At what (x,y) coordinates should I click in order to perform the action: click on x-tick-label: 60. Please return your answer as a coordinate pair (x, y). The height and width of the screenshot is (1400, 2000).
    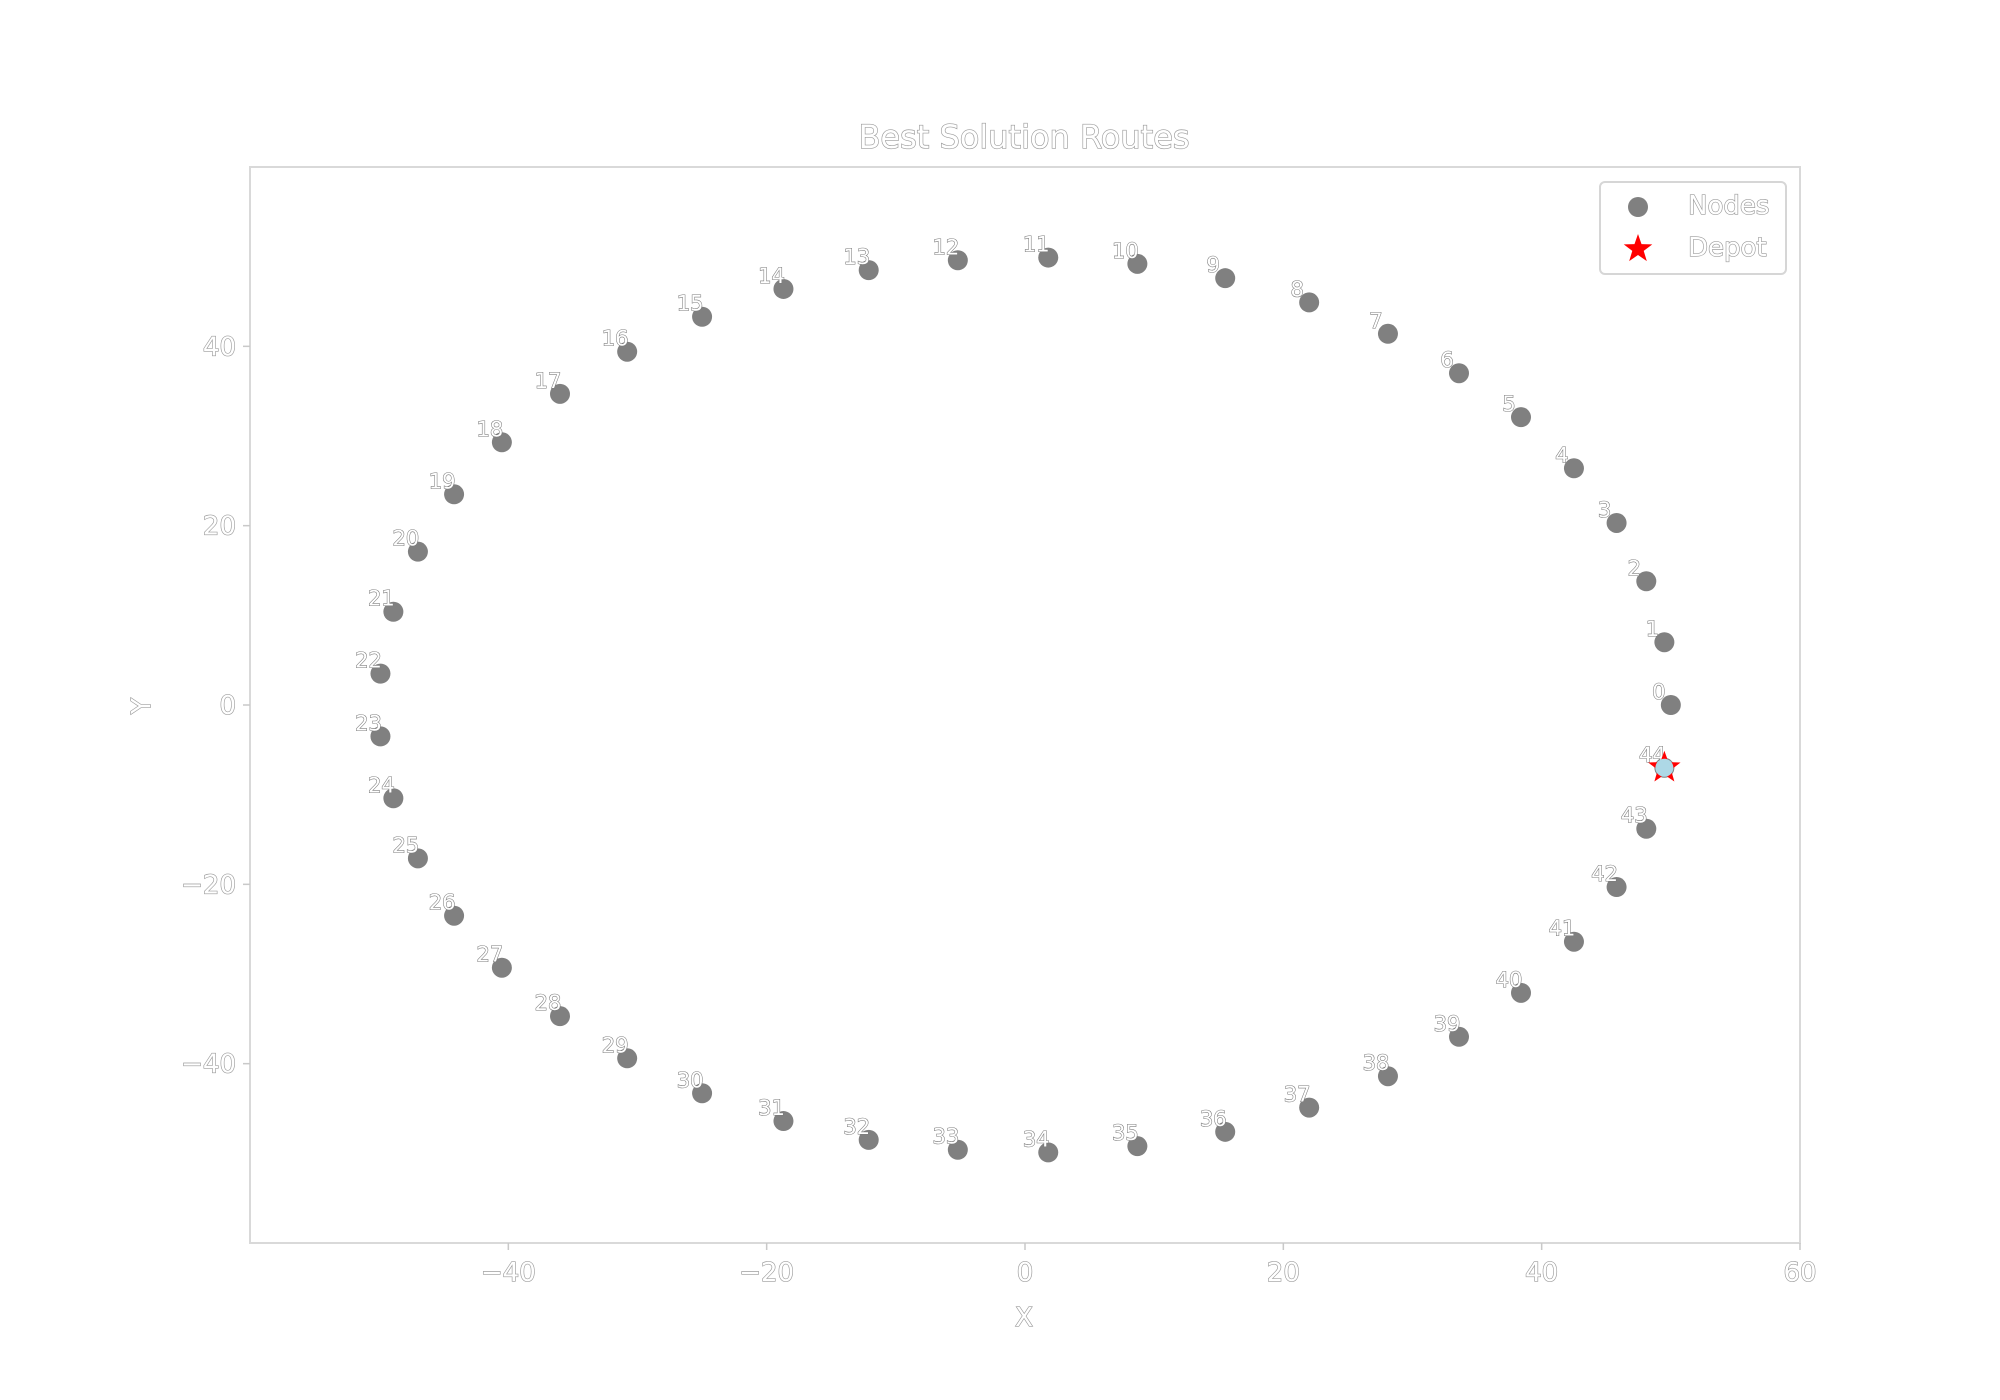
    Looking at the image, I should click on (1799, 1273).